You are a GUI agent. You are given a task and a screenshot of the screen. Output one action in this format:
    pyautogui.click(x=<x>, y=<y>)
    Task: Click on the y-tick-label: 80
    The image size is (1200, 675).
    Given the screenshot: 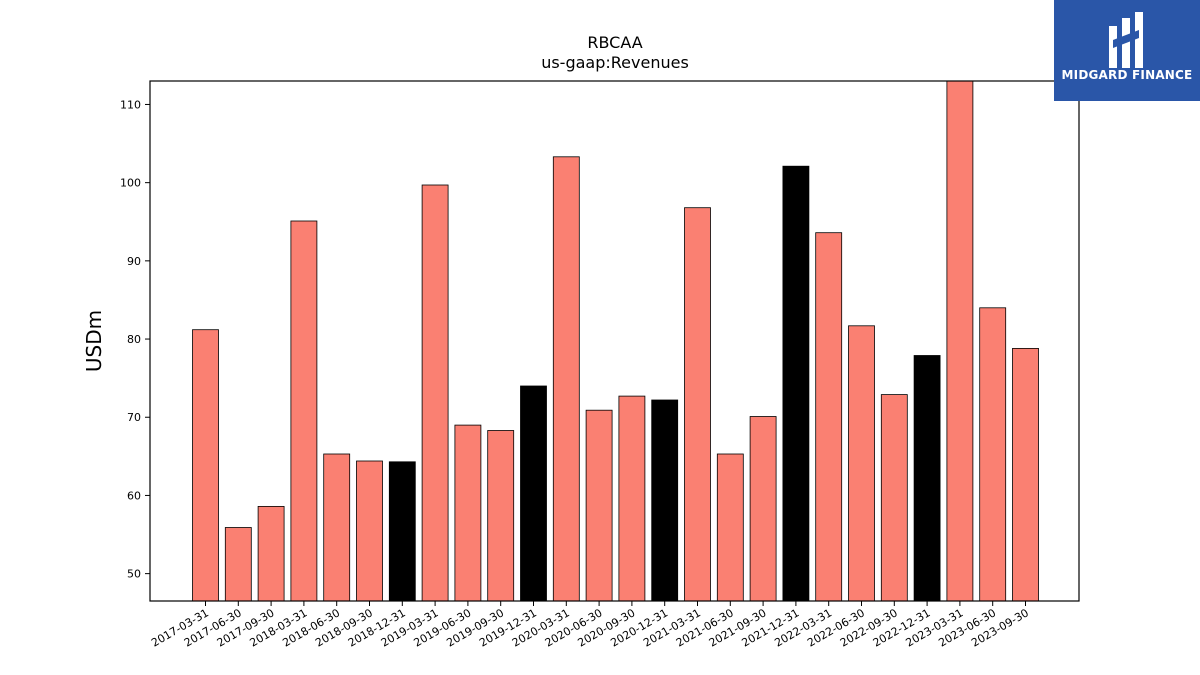 What is the action you would take?
    pyautogui.click(x=134, y=339)
    